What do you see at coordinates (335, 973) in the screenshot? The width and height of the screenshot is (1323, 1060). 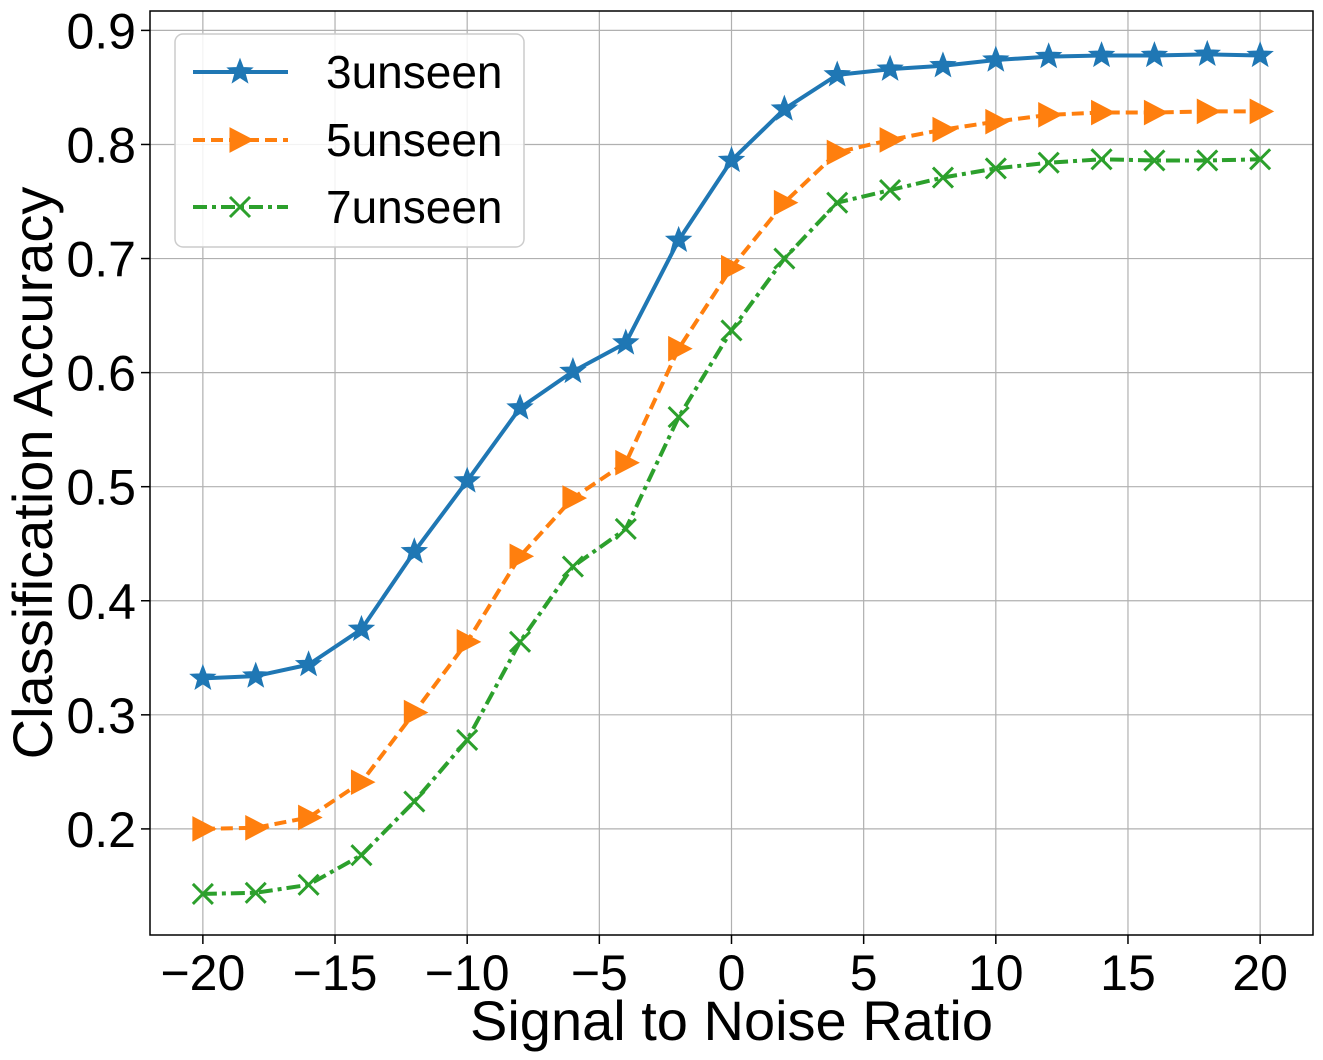 I see `x-tick-label: −15` at bounding box center [335, 973].